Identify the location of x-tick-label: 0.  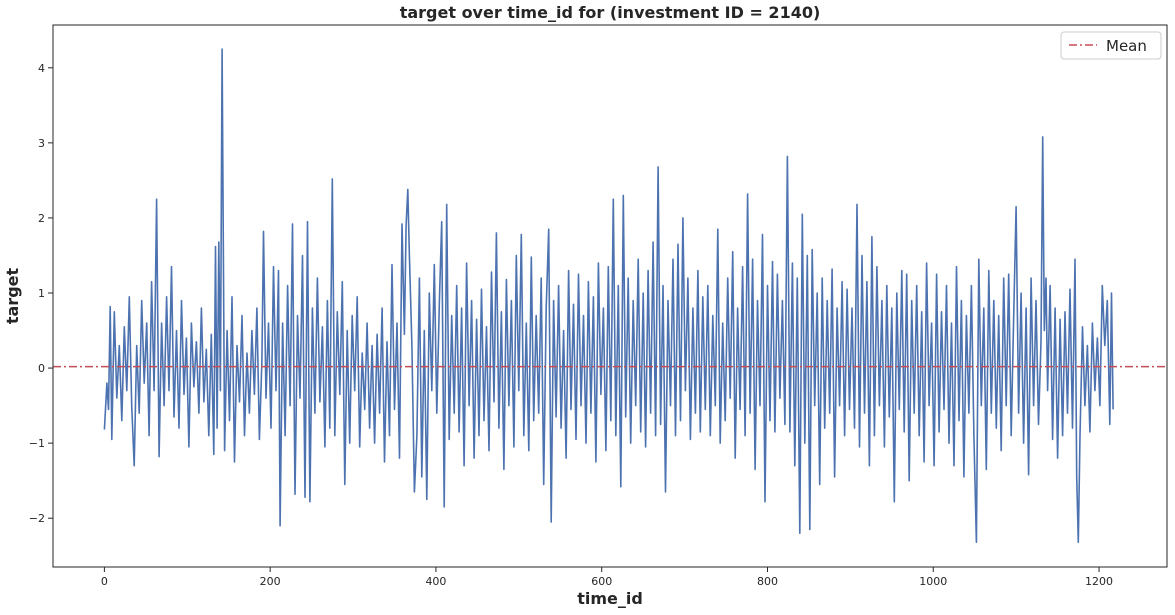
(104, 581).